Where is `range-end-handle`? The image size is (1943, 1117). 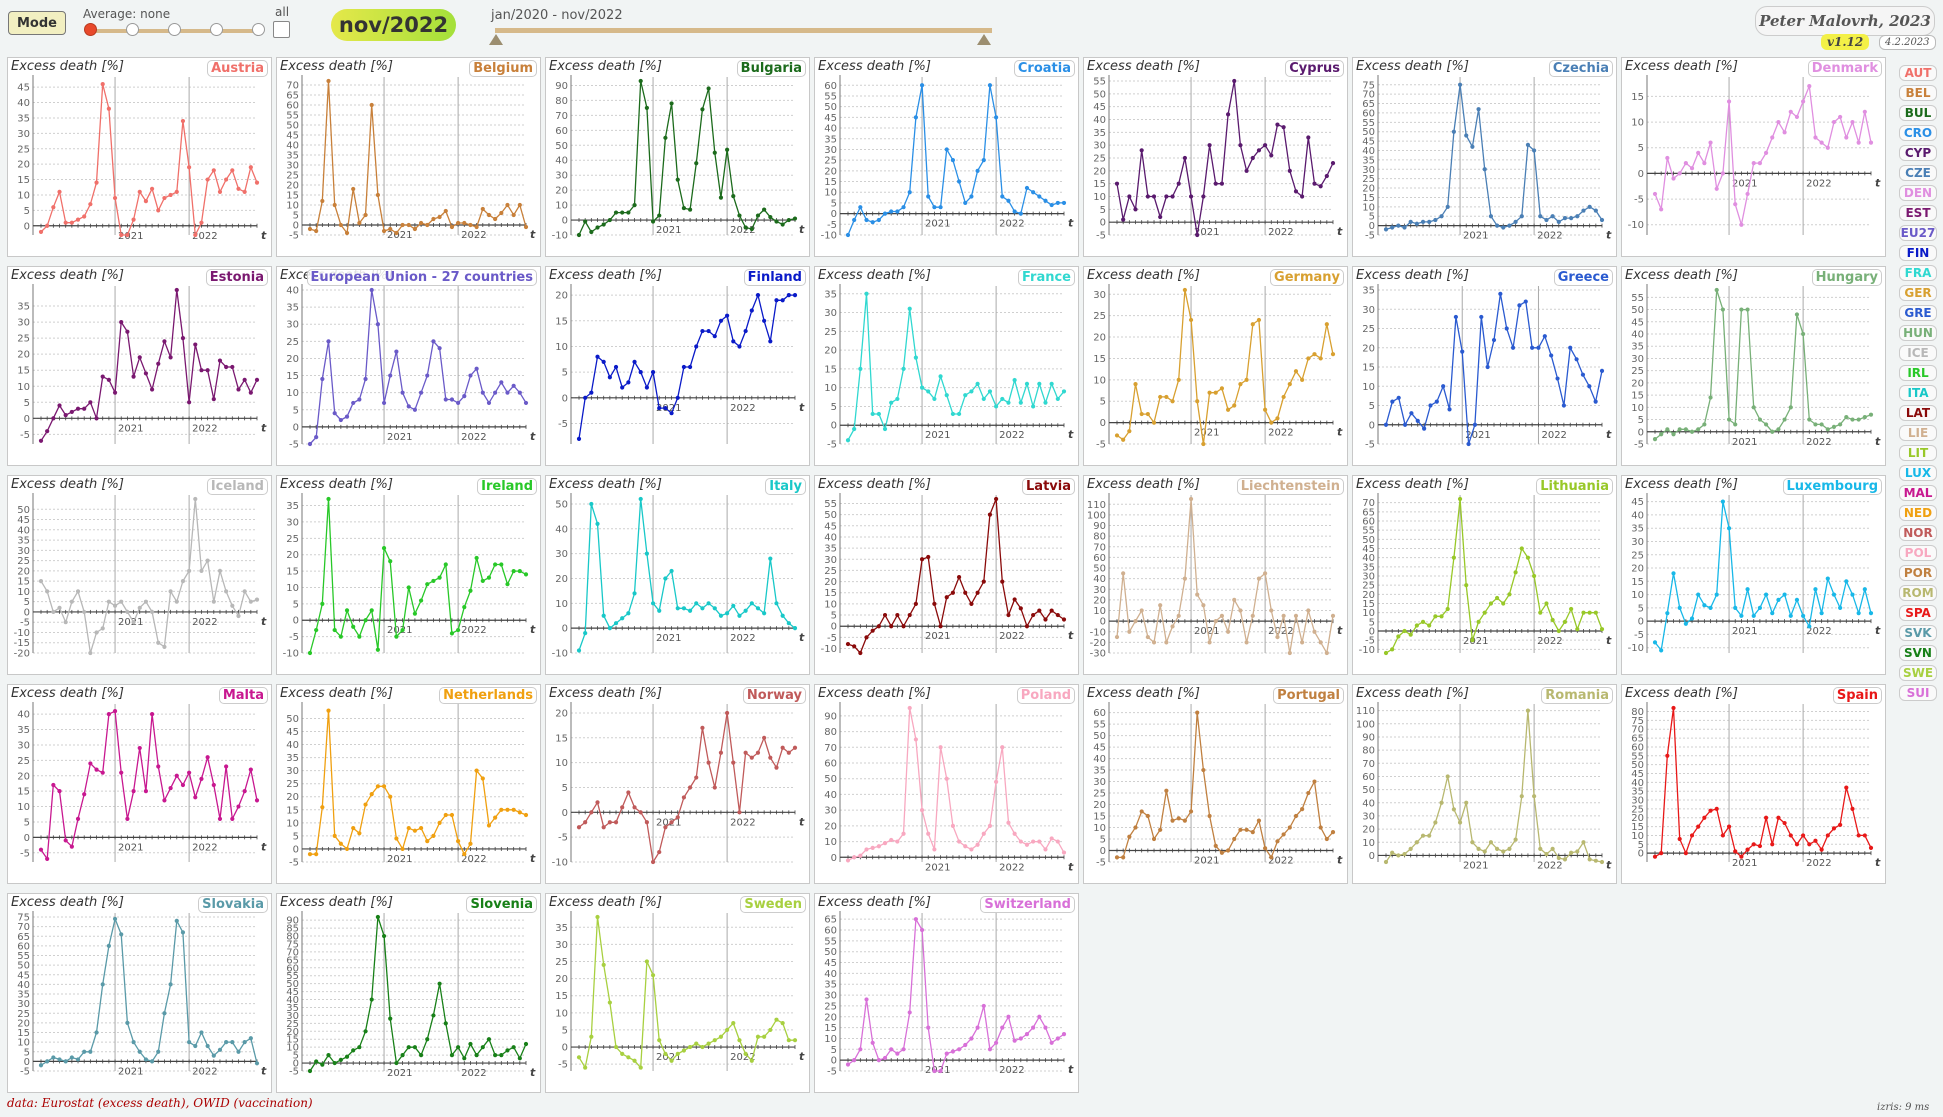 range-end-handle is located at coordinates (984, 39).